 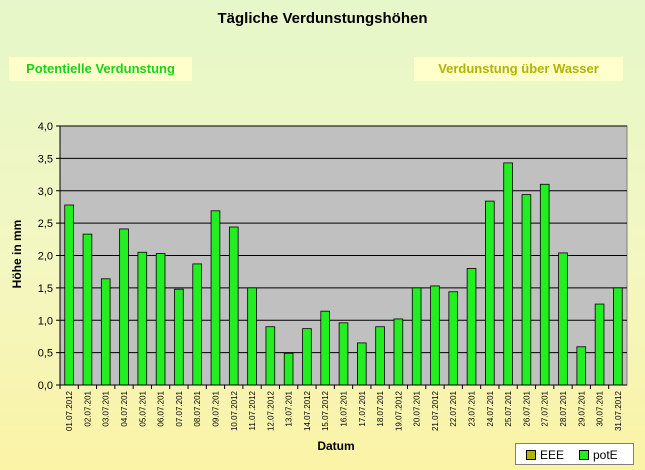 What do you see at coordinates (325, 410) in the screenshot?
I see `x-tick-label: 15.07.2012` at bounding box center [325, 410].